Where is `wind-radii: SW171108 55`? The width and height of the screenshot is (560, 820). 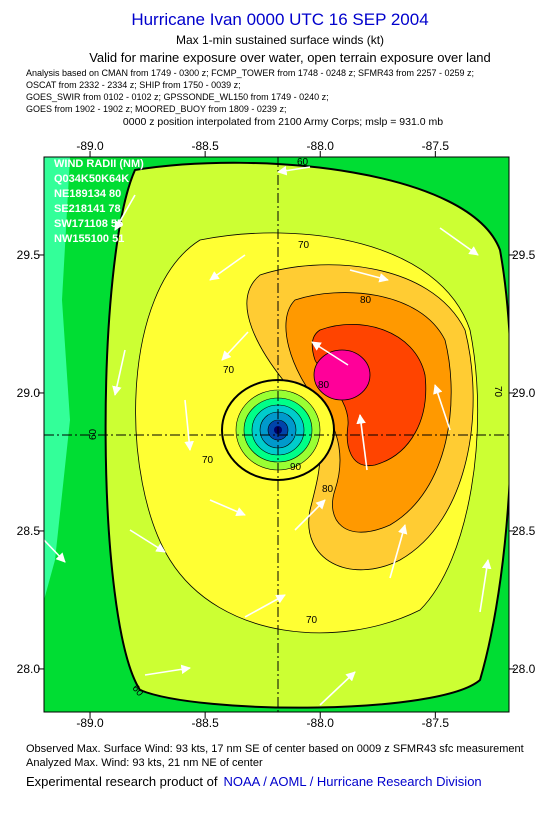 wind-radii: SW171108 55 is located at coordinates (88, 224).